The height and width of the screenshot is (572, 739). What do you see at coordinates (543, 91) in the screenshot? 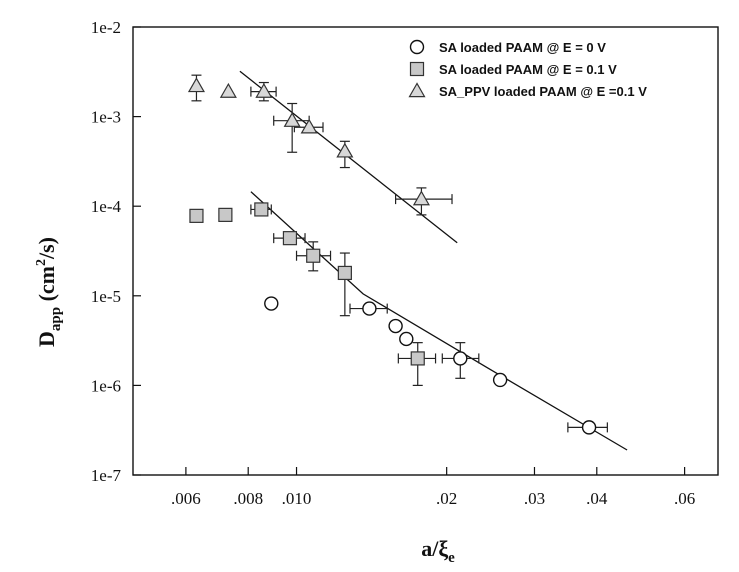
I see `legend-entry-label: SA_PPV loaded PAAM @ E =0.1 V` at bounding box center [543, 91].